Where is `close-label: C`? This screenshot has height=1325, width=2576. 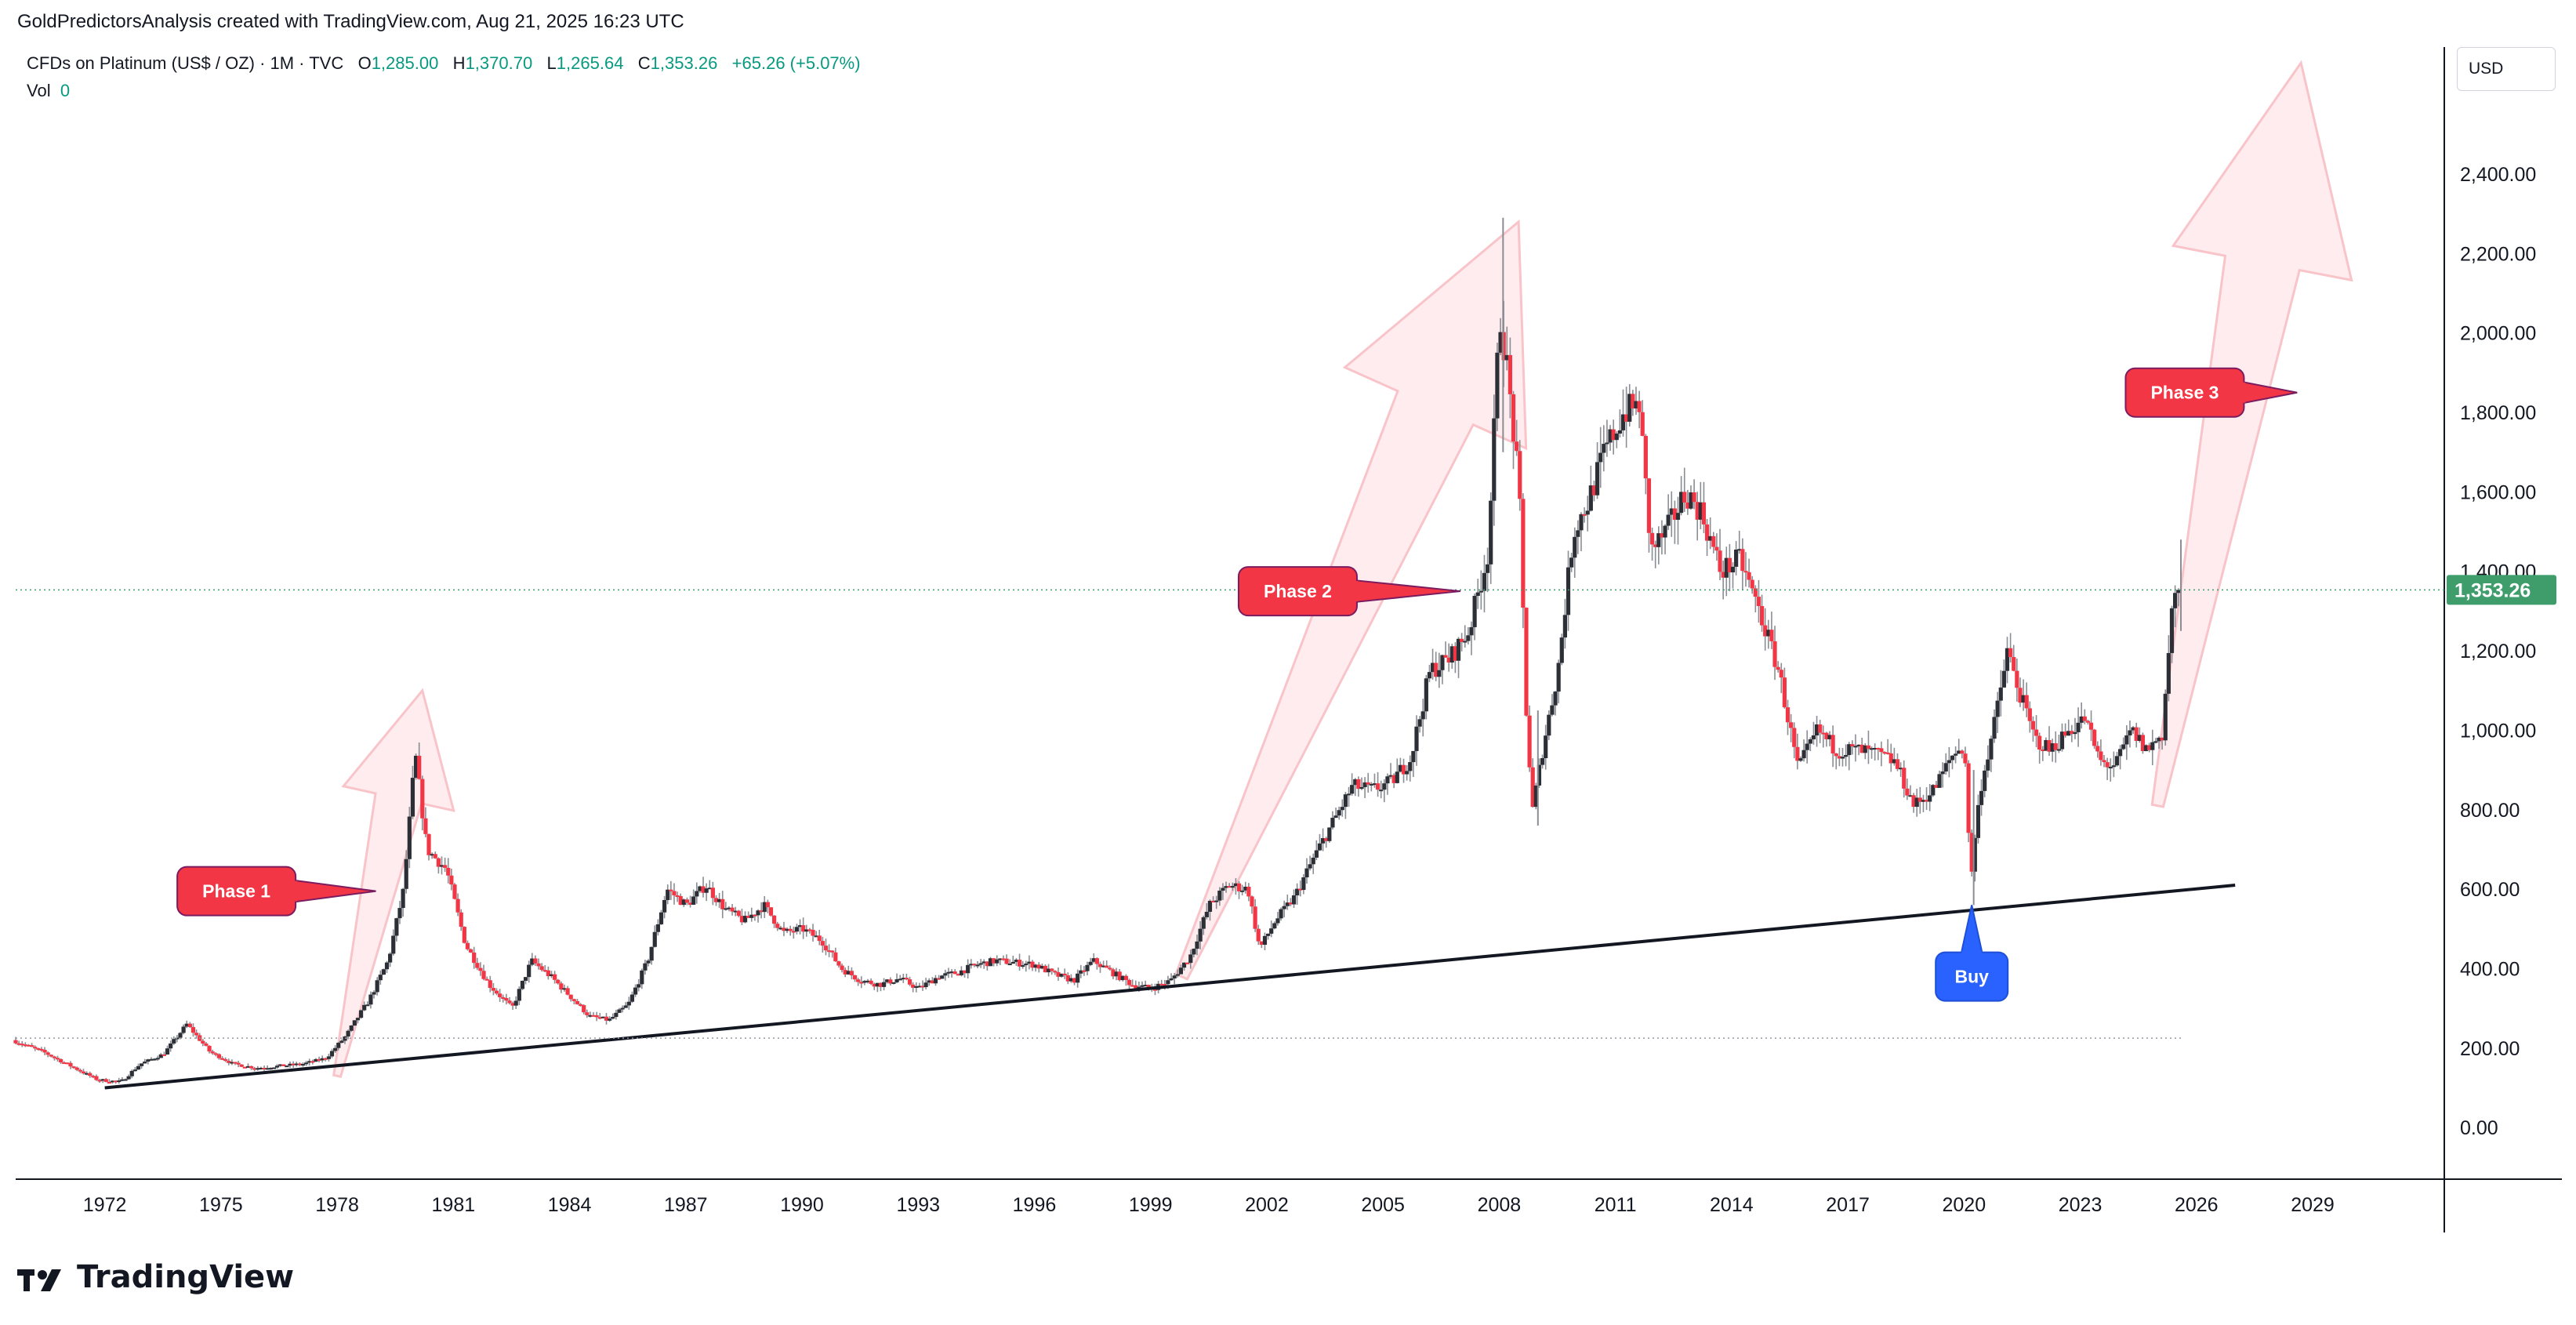 close-label: C is located at coordinates (644, 63).